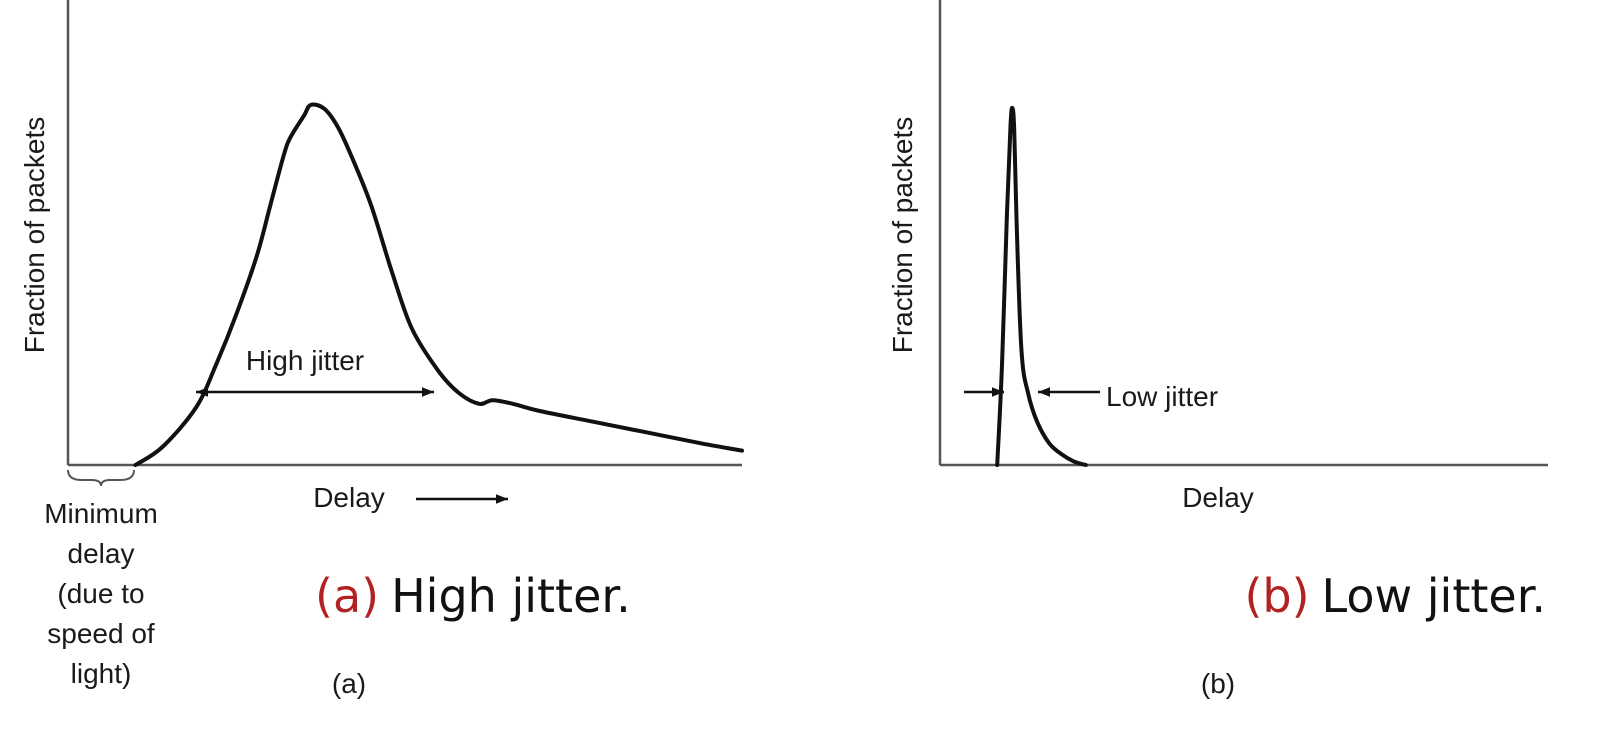 This screenshot has width=1610, height=730. I want to click on panel-b-x-label: Delay, so click(1218, 497).